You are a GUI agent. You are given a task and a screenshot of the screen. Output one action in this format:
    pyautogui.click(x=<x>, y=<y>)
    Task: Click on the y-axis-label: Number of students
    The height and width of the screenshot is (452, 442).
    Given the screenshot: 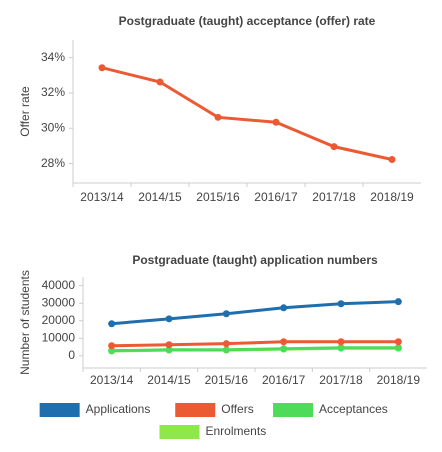 What is the action you would take?
    pyautogui.click(x=25, y=322)
    